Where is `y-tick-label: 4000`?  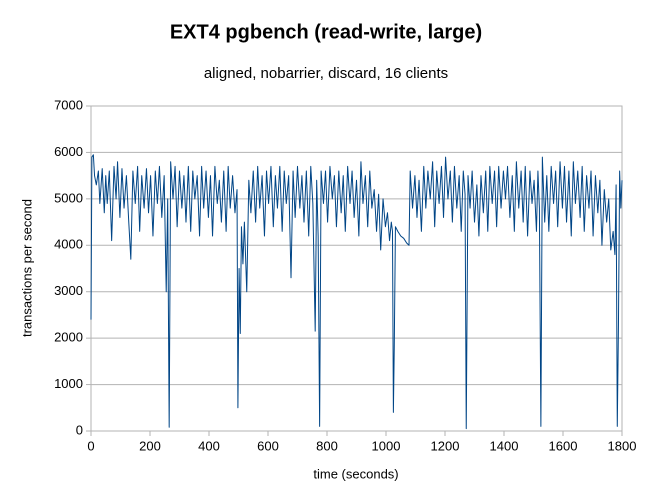
y-tick-label: 4000 is located at coordinates (68, 244).